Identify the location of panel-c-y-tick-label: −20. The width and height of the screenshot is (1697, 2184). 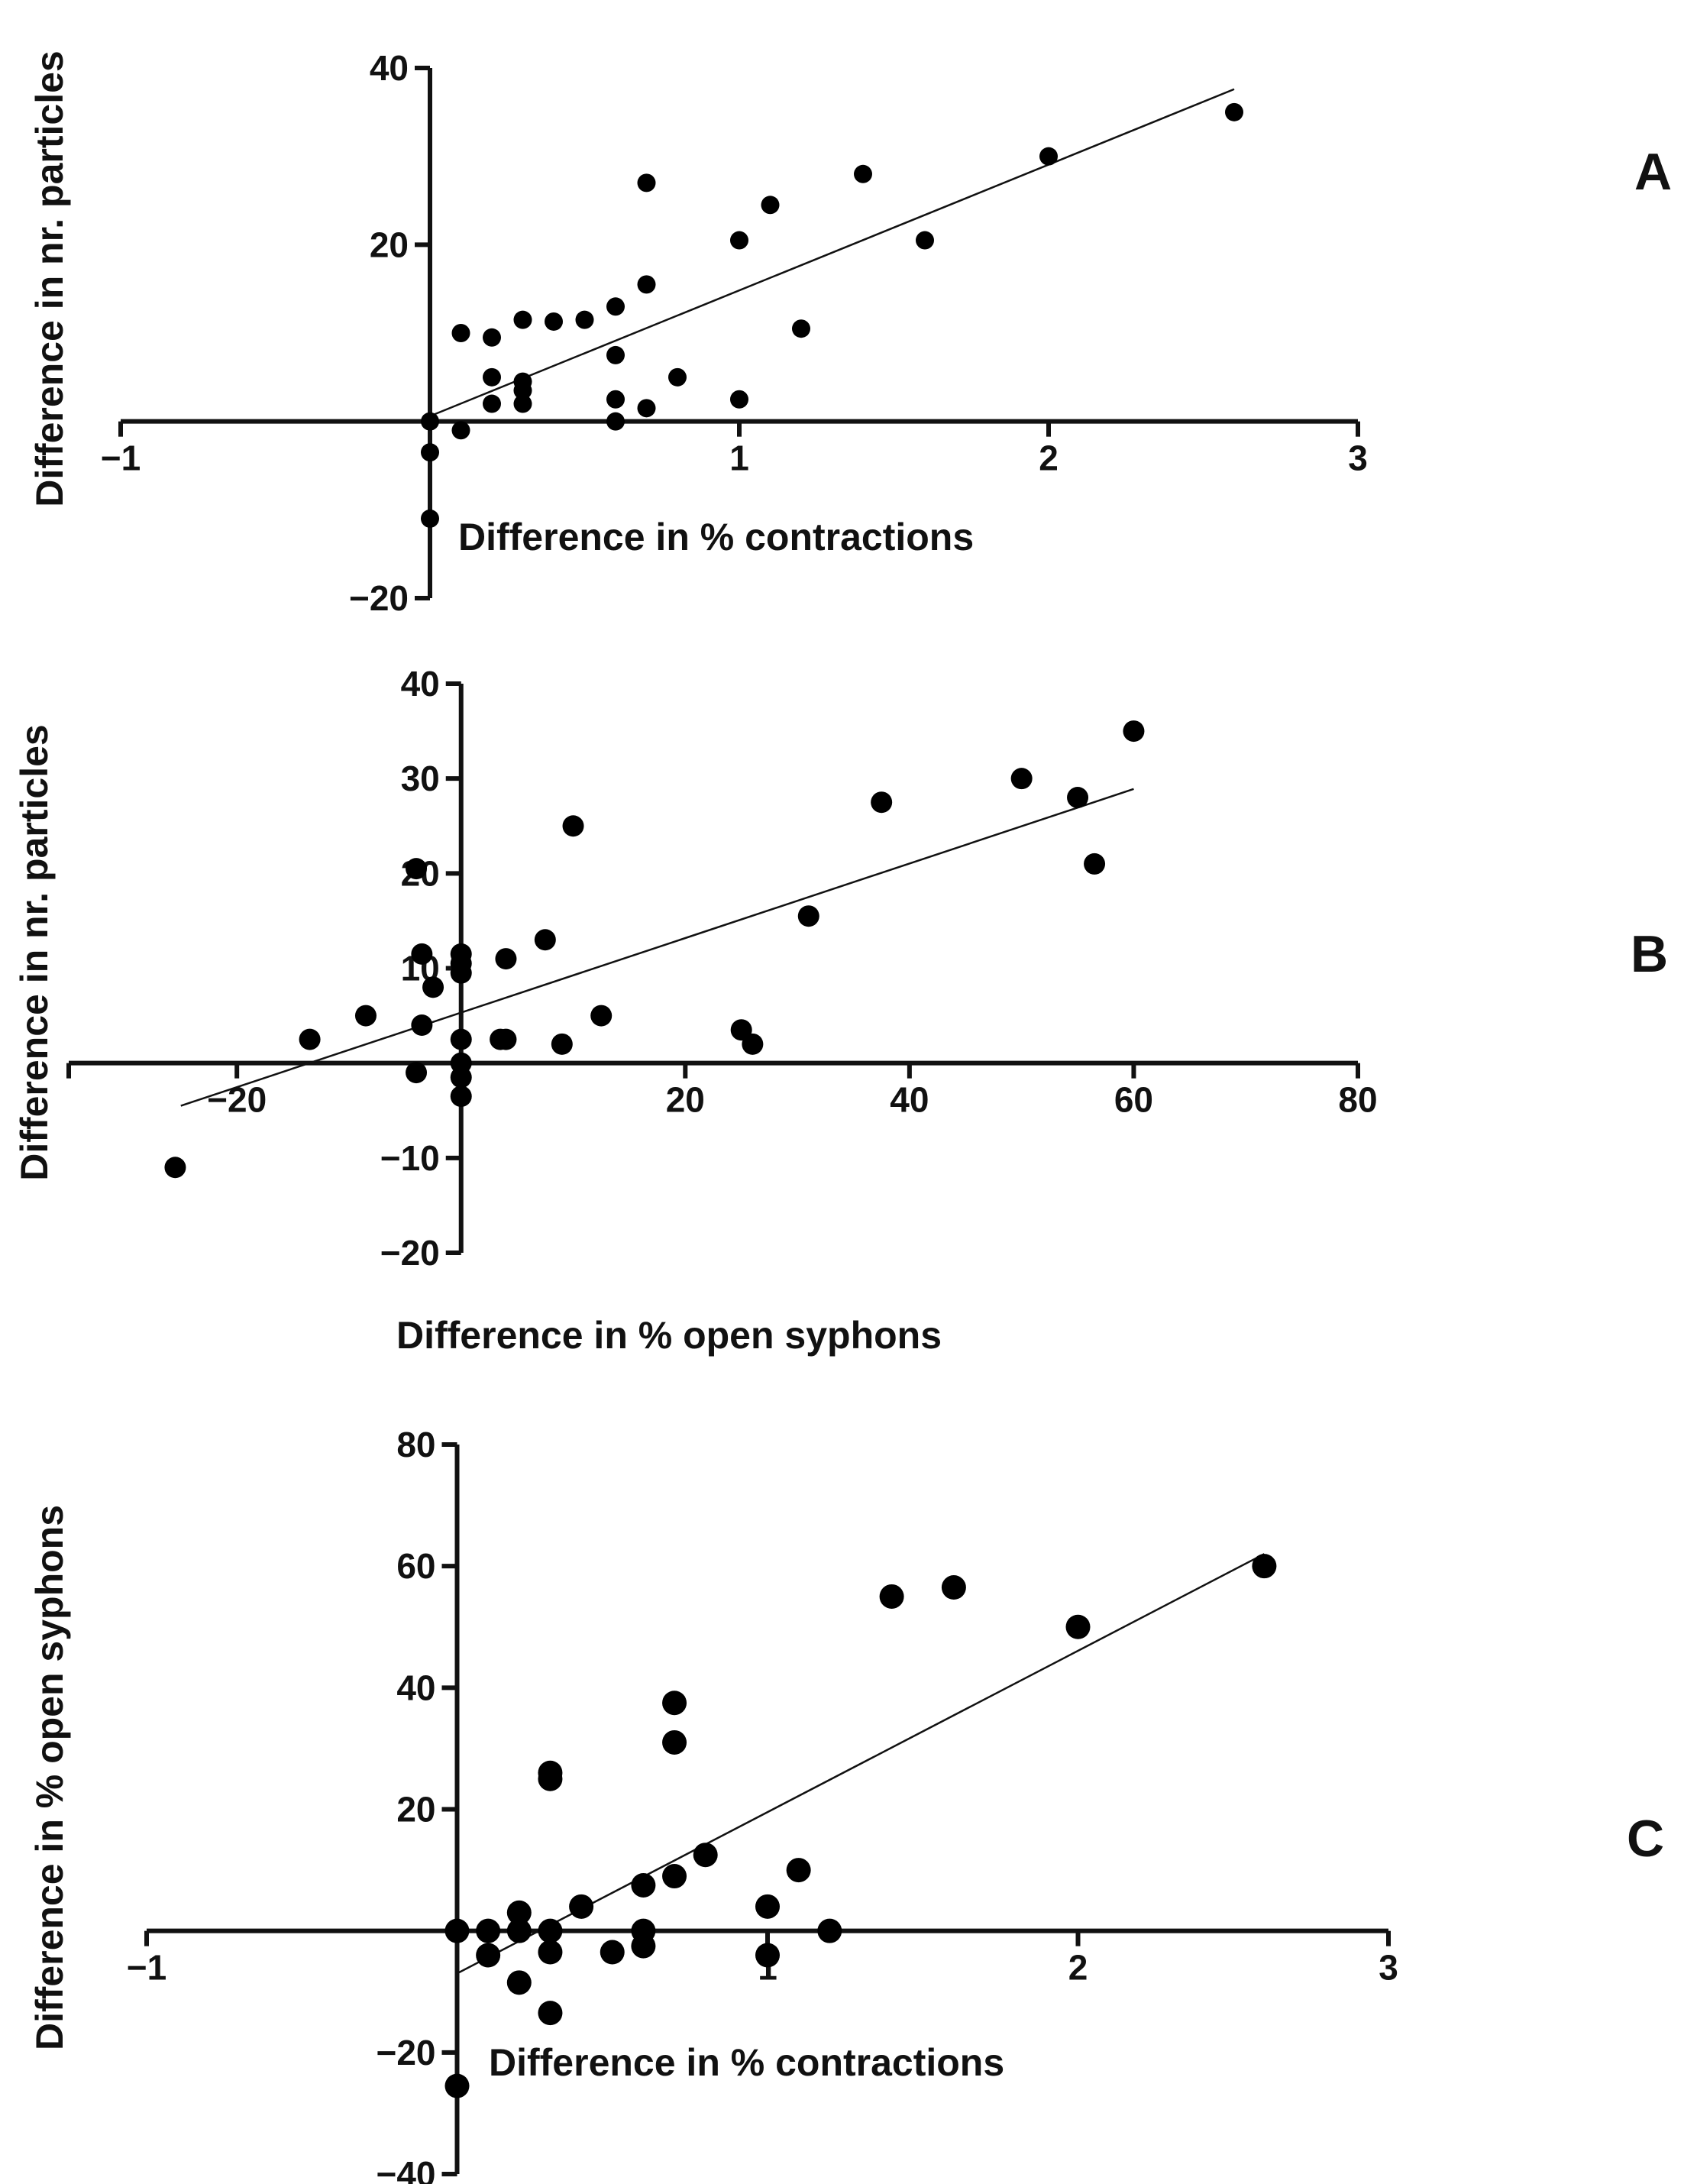
(405, 2053).